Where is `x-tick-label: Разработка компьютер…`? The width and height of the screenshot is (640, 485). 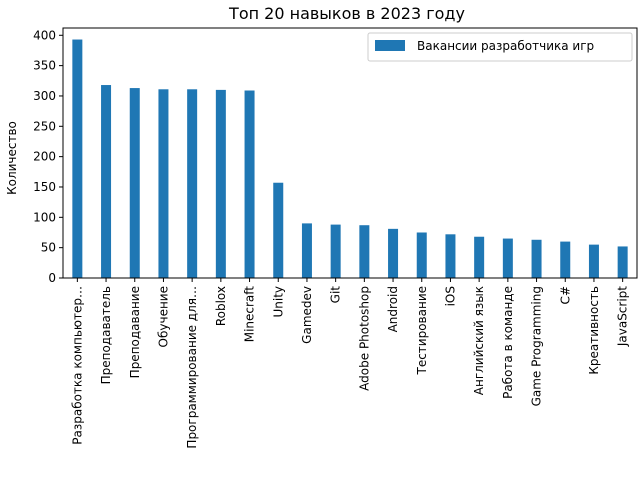
x-tick-label: Разработка компьютер… is located at coordinates (77, 365).